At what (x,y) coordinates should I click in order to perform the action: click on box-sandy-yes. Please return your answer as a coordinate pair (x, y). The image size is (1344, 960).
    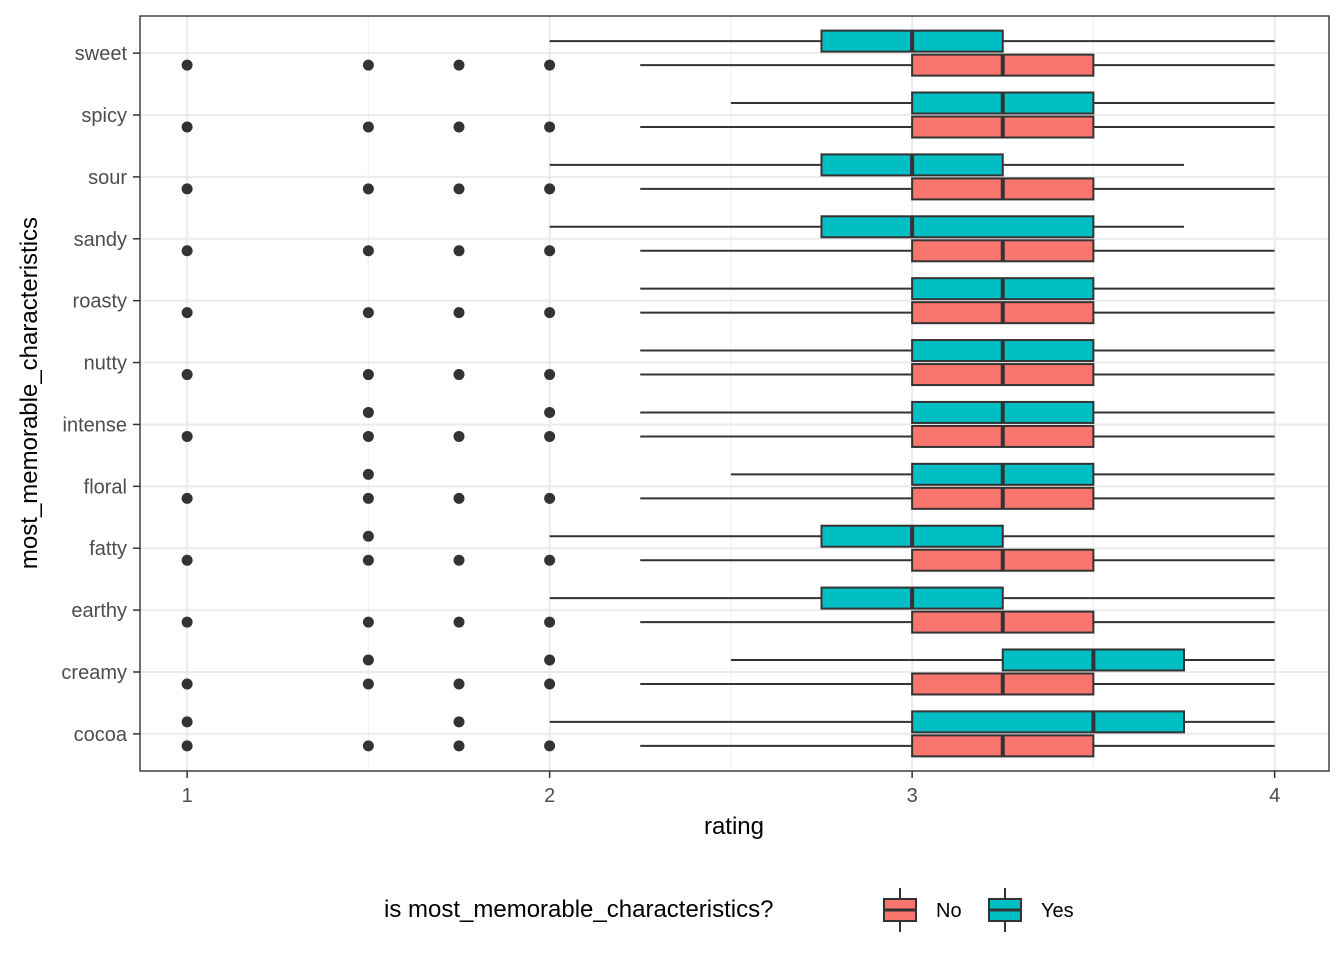
    Looking at the image, I should click on (866, 227).